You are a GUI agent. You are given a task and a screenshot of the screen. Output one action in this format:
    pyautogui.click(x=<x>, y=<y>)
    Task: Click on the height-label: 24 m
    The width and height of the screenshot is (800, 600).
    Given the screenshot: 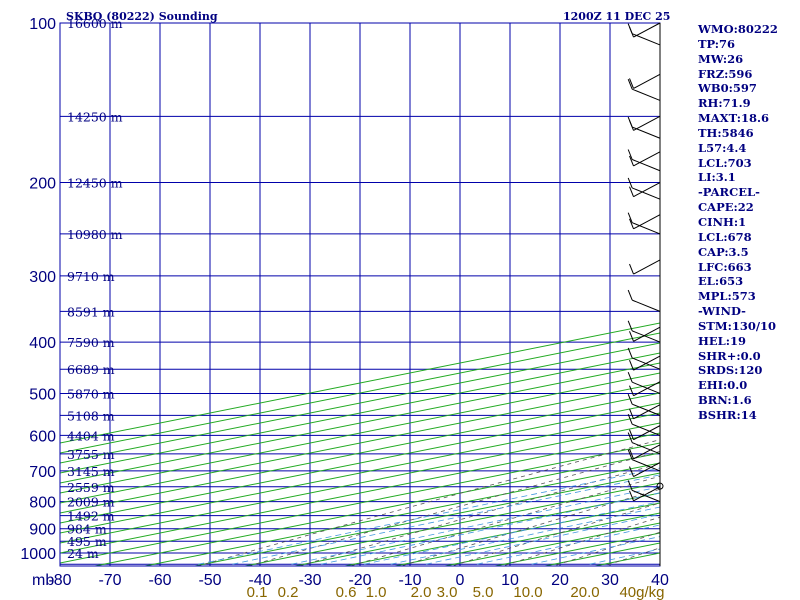 What is the action you would take?
    pyautogui.click(x=83, y=553)
    